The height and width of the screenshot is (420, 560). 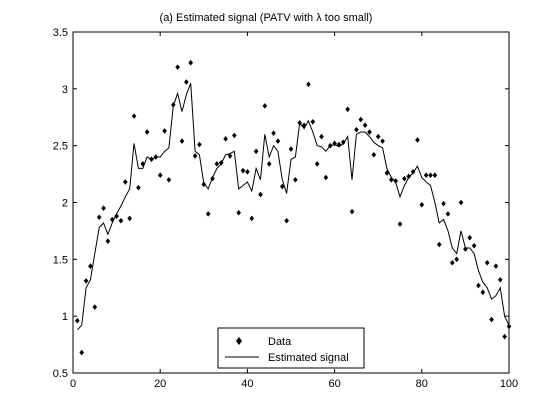 What do you see at coordinates (65, 317) in the screenshot?
I see `y-tick-label: 1` at bounding box center [65, 317].